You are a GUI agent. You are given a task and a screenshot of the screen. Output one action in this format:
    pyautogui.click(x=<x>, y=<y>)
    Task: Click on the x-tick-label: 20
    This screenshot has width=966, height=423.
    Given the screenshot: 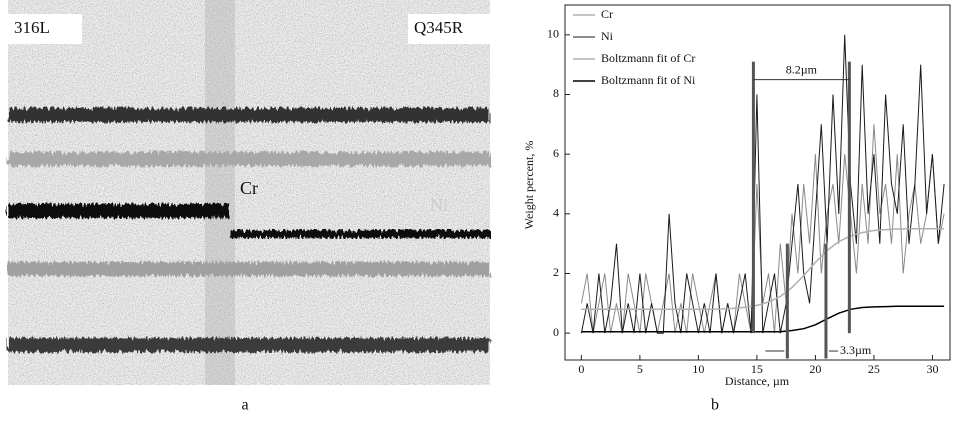 What is the action you would take?
    pyautogui.click(x=815, y=369)
    